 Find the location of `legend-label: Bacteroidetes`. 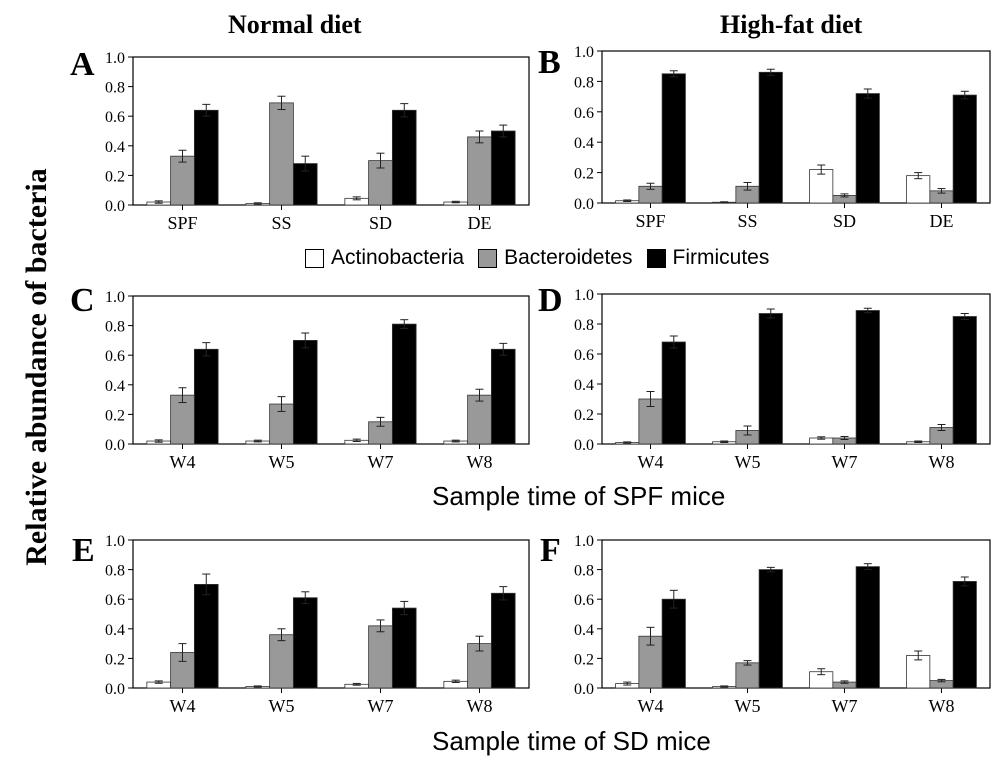

legend-label: Bacteroidetes is located at coordinates (568, 257).